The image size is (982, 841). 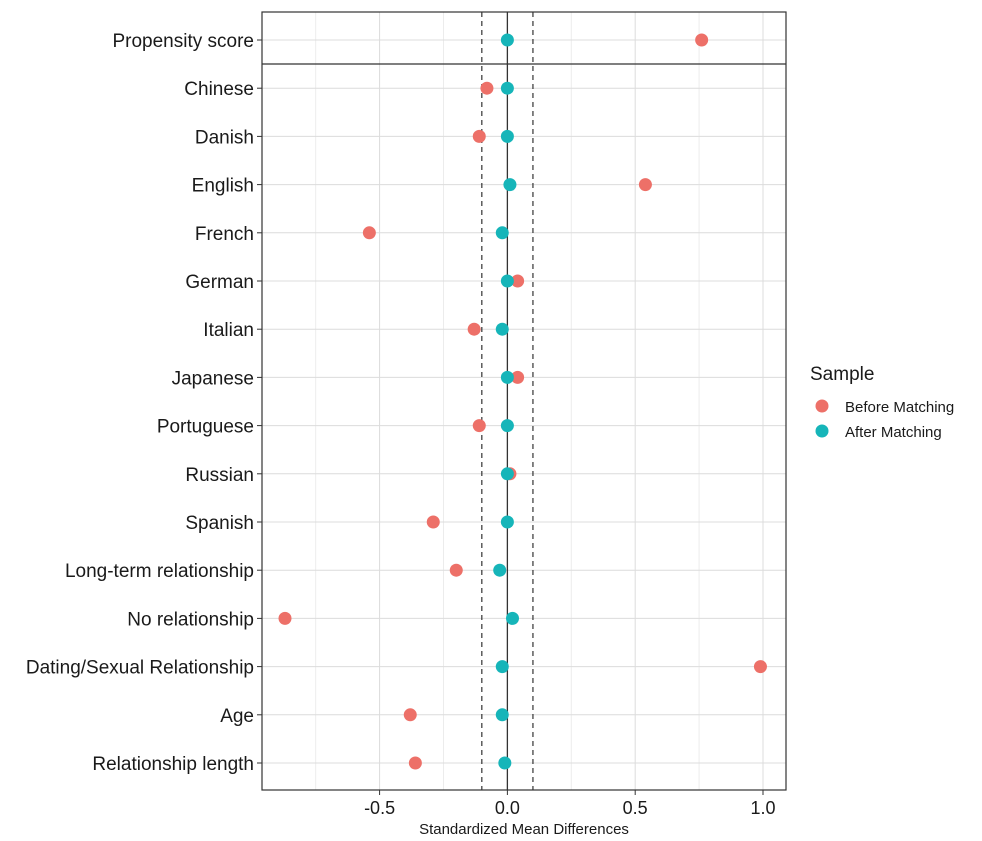 I want to click on y-label: English, so click(x=223, y=186).